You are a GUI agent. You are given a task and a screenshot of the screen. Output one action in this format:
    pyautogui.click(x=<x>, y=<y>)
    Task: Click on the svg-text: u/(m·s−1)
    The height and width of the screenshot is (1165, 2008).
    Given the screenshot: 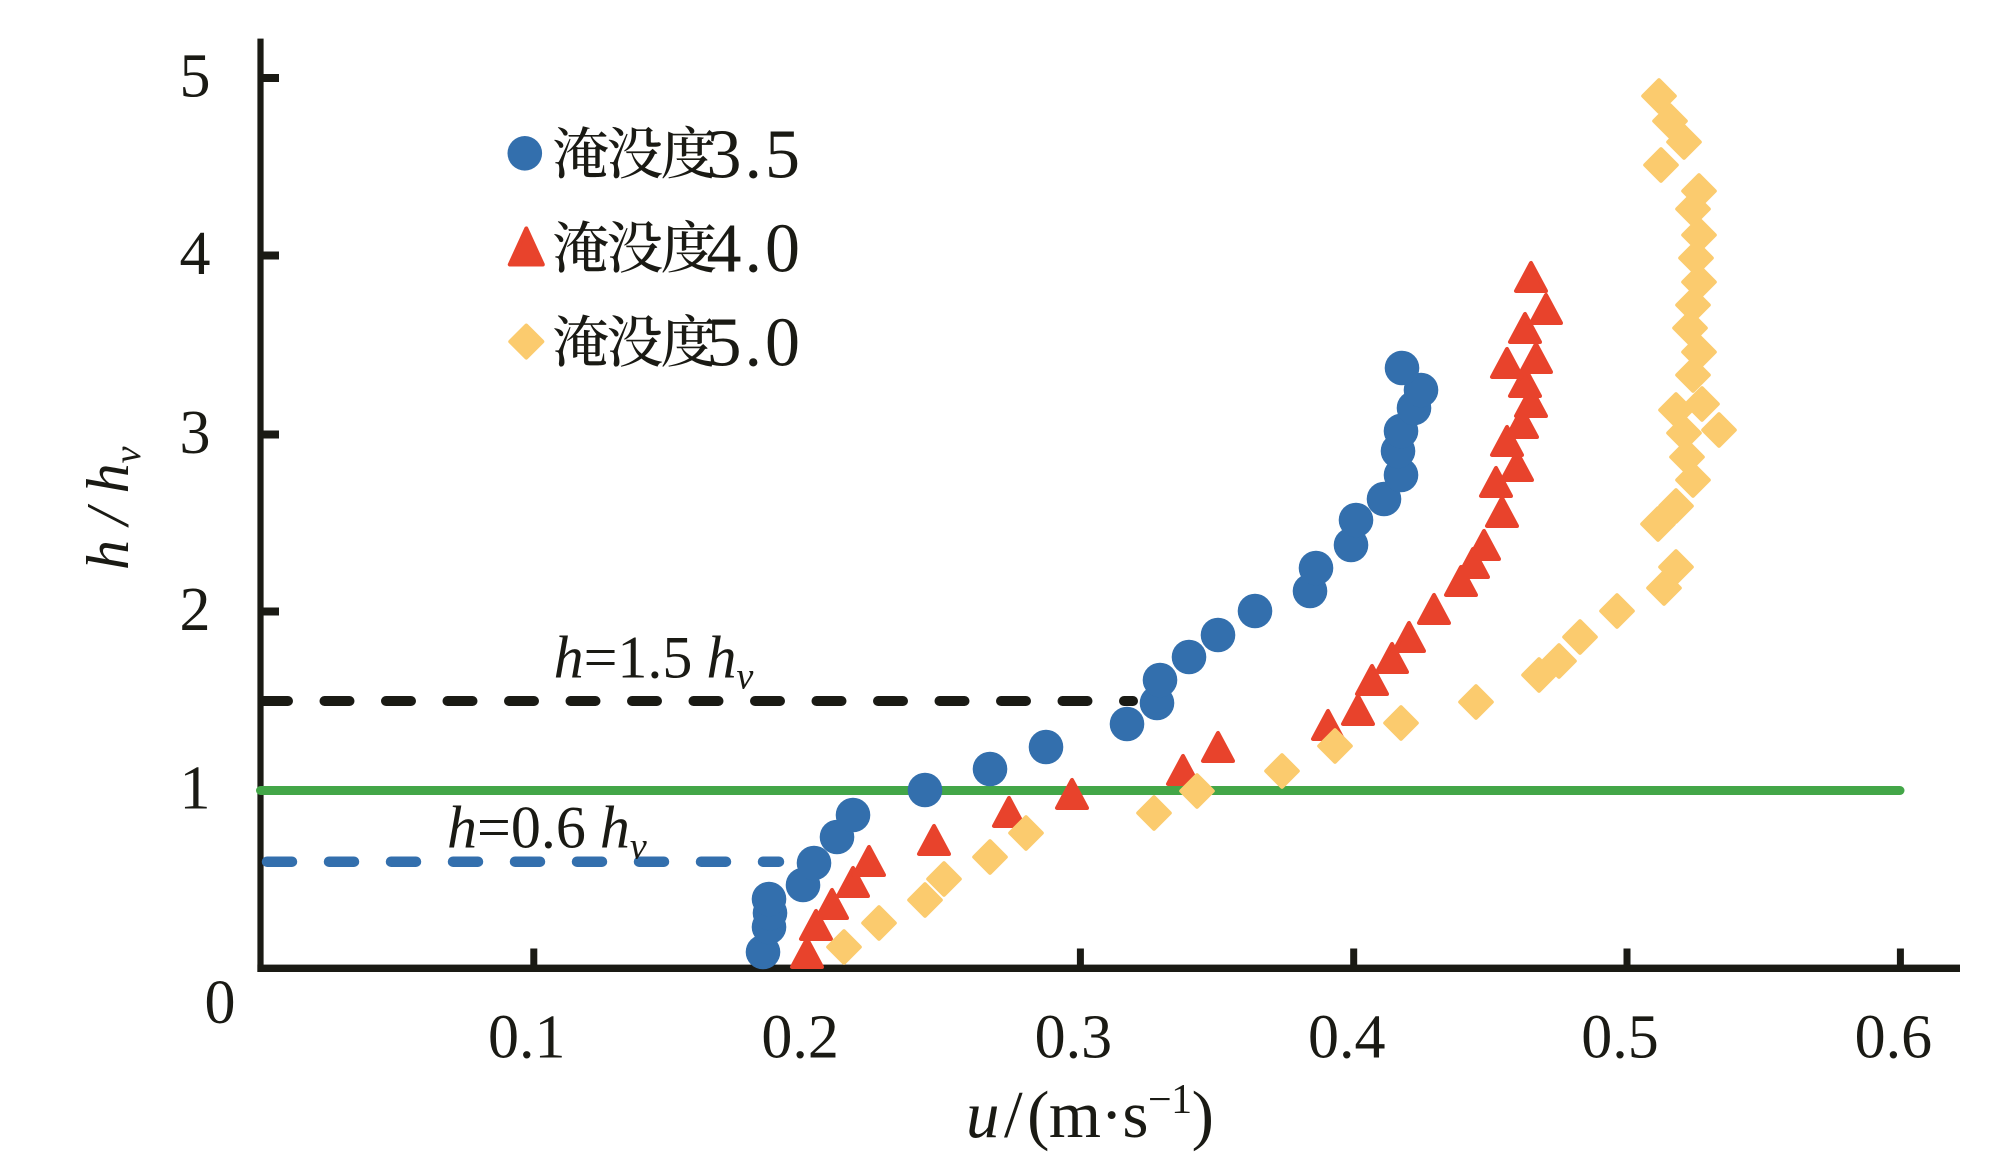 What is the action you would take?
    pyautogui.click(x=1089, y=1114)
    